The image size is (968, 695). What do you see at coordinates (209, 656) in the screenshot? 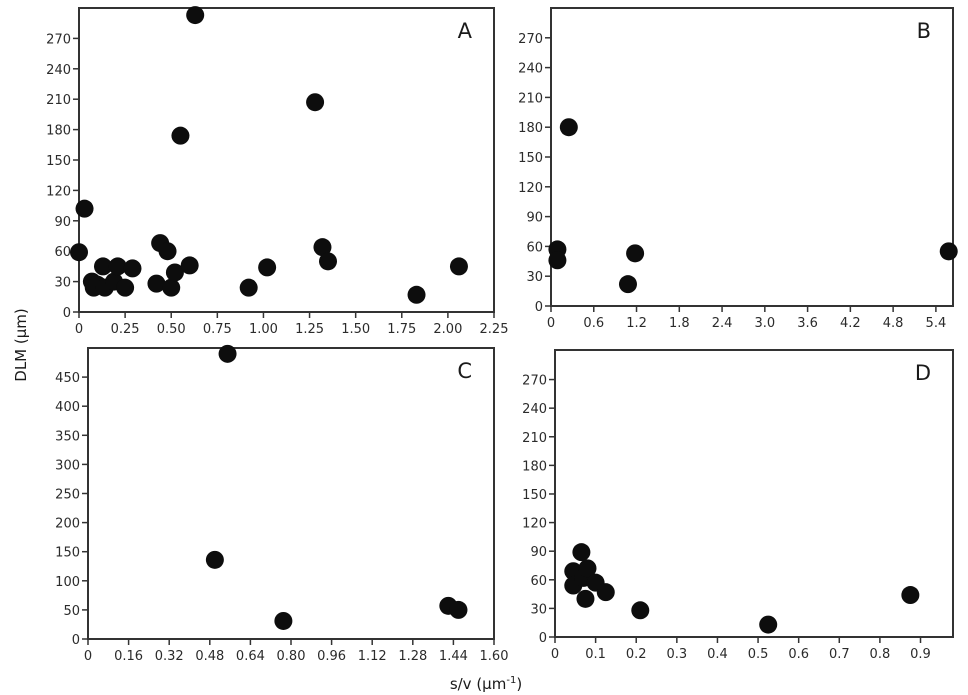
I see `x-tick-label: 0.48` at bounding box center [209, 656].